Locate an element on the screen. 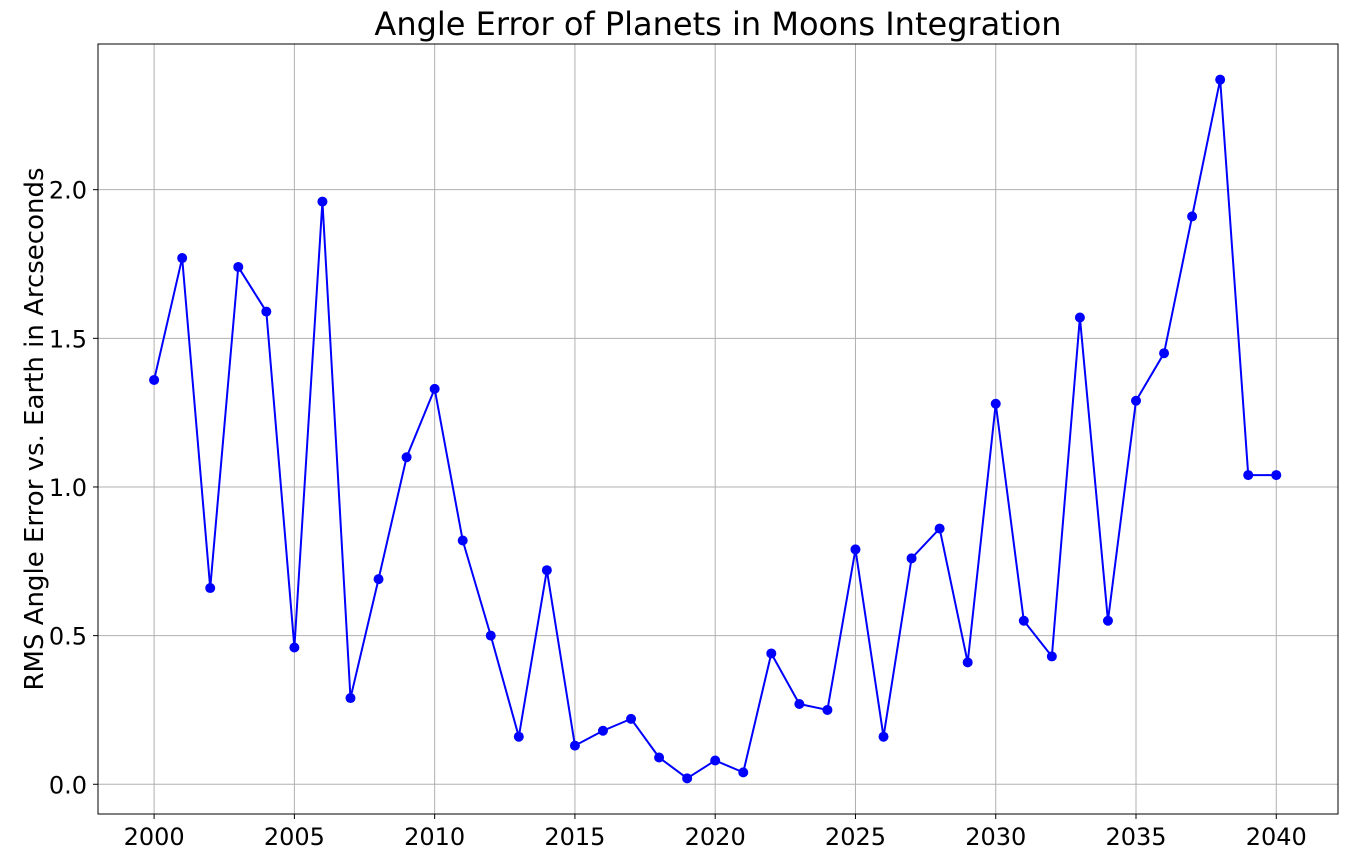 This screenshot has height=862, width=1347. y-tick-label: 1.5 is located at coordinates (68, 339).